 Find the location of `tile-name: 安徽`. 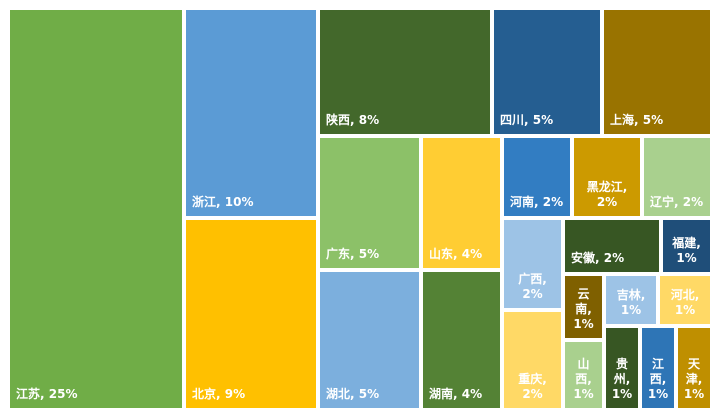

tile-name: 安徽 is located at coordinates (583, 258).